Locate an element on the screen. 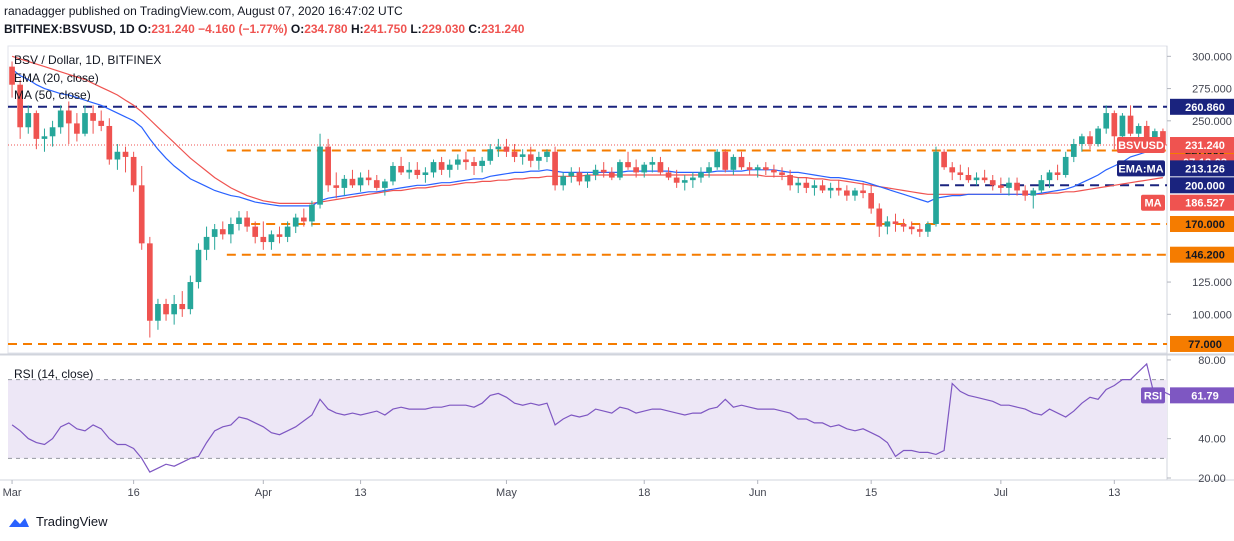 The image size is (1234, 541). ema-value-tag-bg is located at coordinates (1202, 168).